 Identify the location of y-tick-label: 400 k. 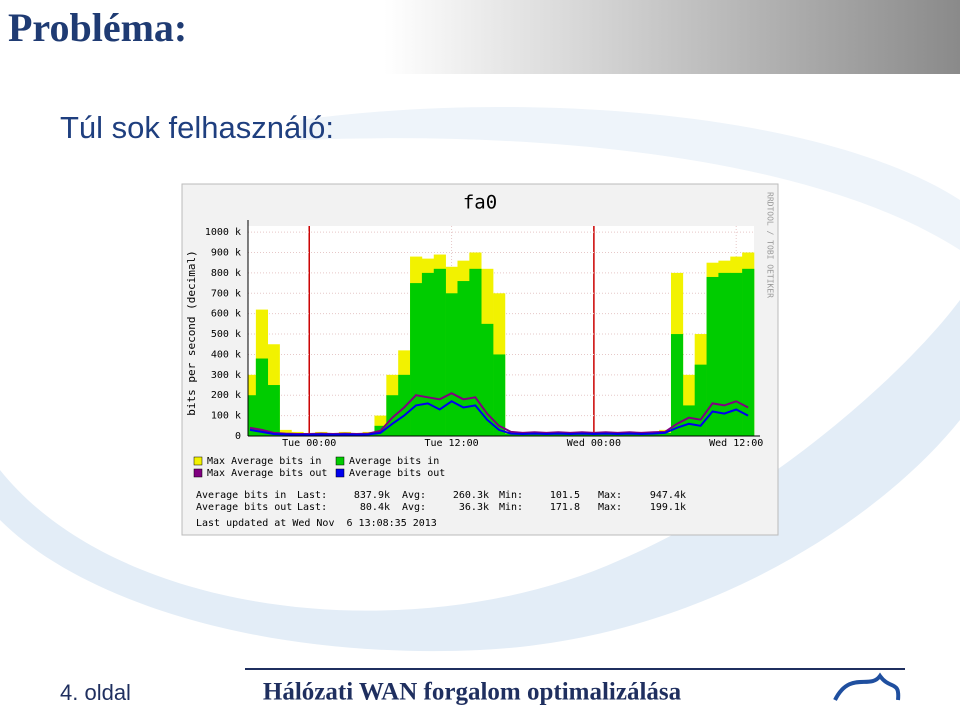
(226, 354).